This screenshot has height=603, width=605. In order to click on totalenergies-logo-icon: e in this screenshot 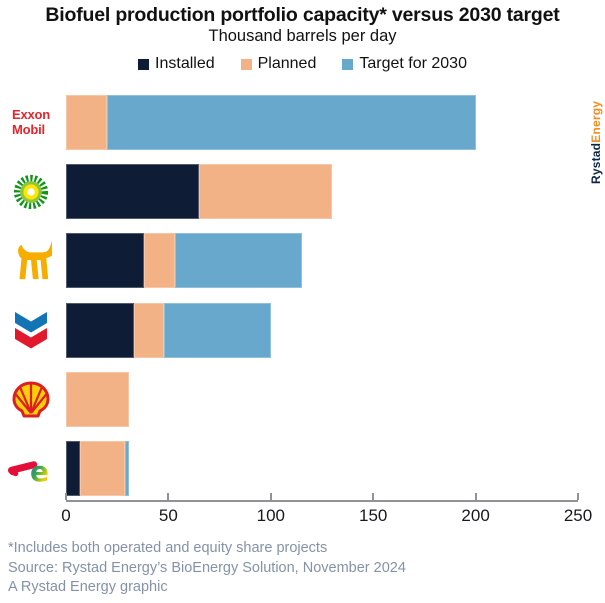, I will do `click(31, 468)`.